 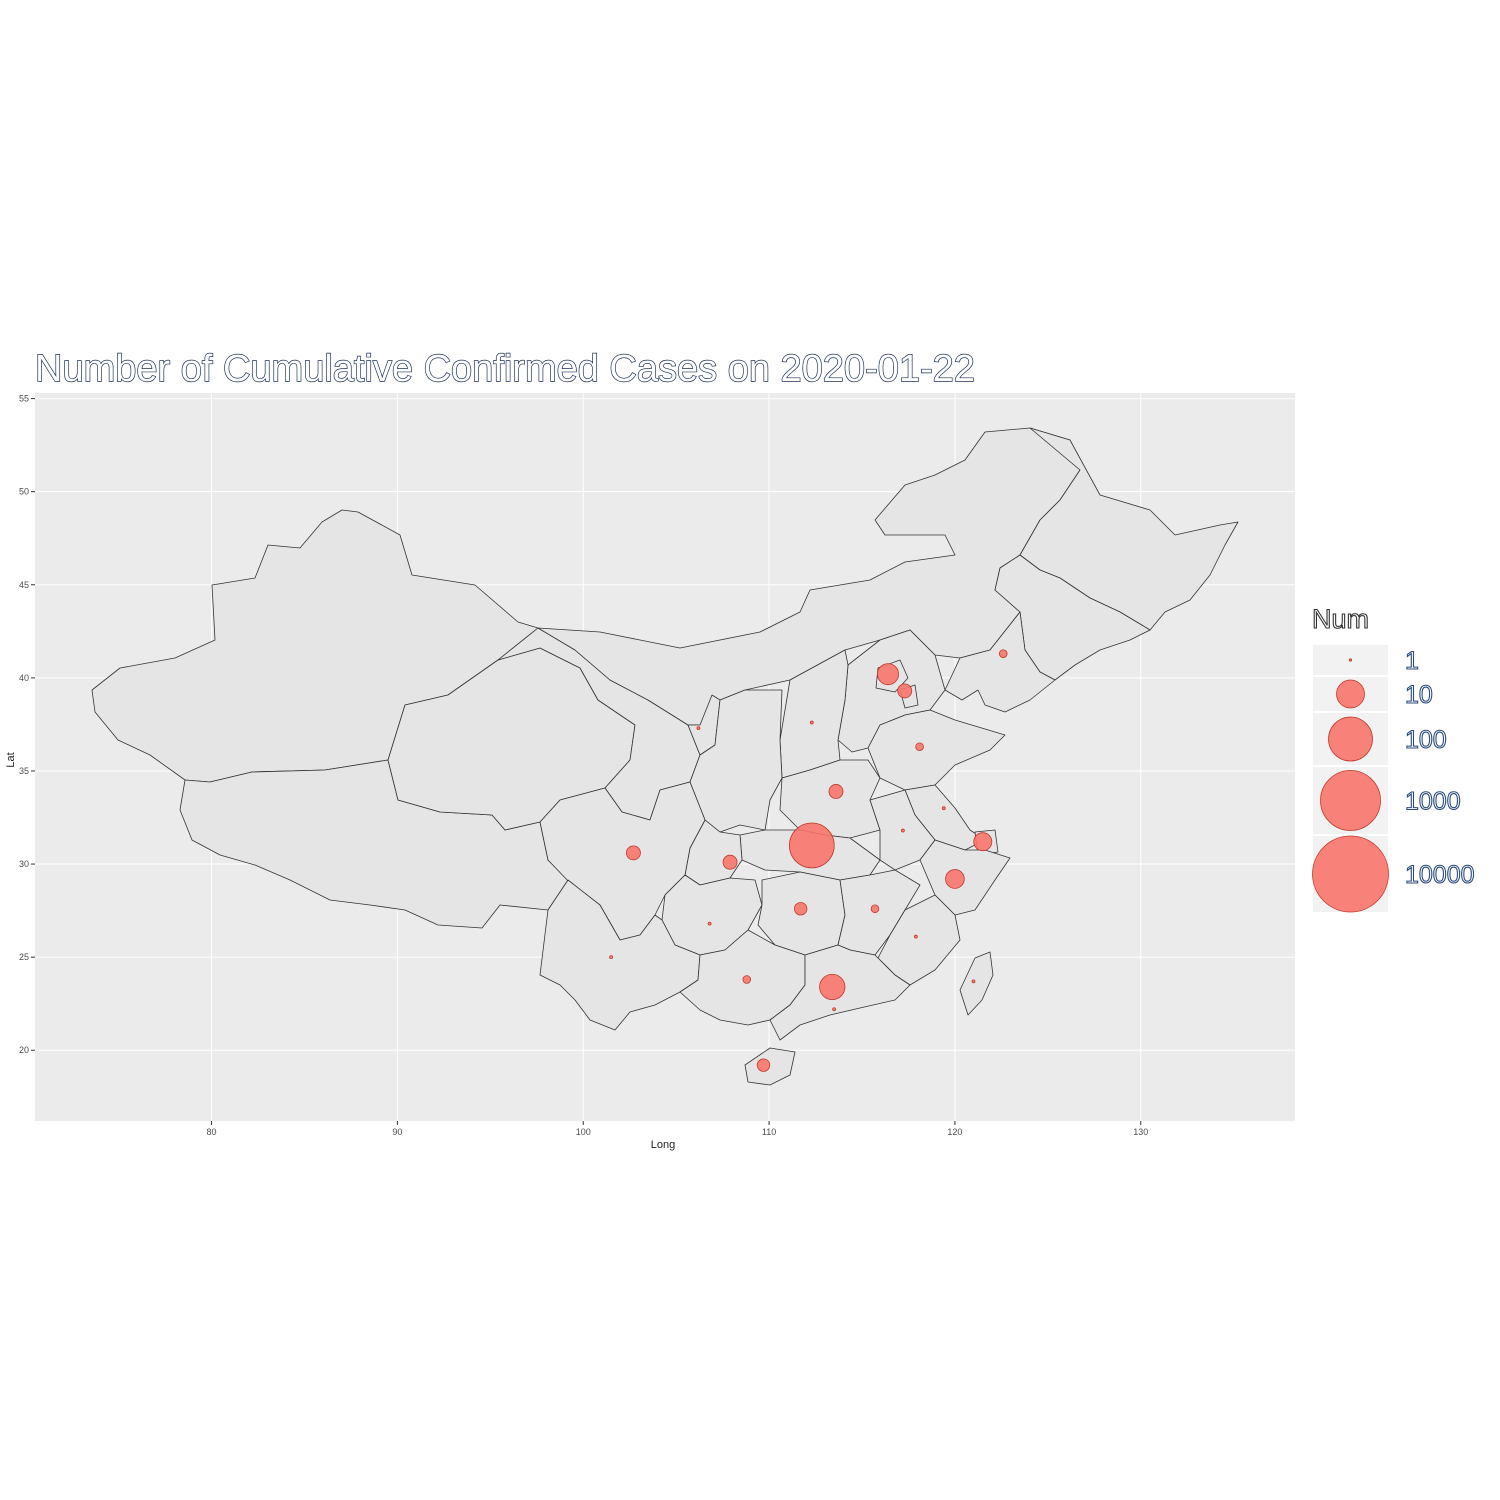 What do you see at coordinates (583, 1132) in the screenshot?
I see `x-tick-label: 100` at bounding box center [583, 1132].